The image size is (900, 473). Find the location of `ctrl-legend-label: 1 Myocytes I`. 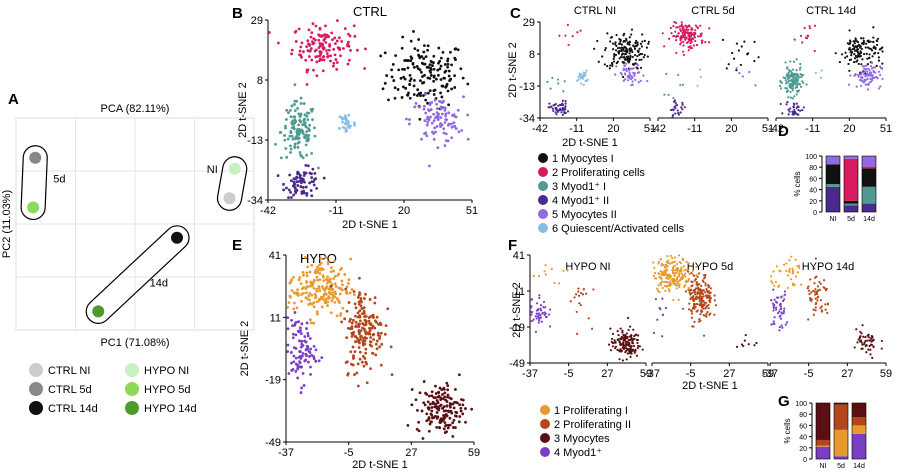

ctrl-legend-label: 1 Myocytes I is located at coordinates (583, 159).